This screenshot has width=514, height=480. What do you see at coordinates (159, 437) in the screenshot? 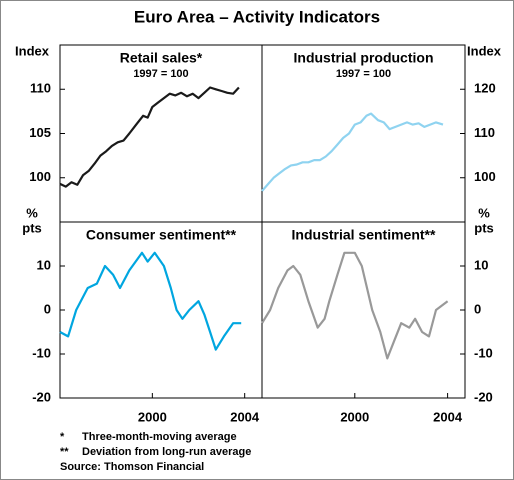
I see `note: Three-month-moving average` at bounding box center [159, 437].